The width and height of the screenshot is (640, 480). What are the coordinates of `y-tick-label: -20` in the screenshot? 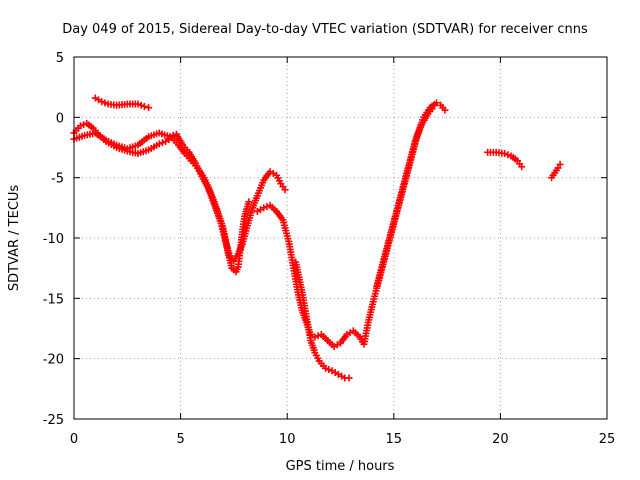 It's located at (53, 360).